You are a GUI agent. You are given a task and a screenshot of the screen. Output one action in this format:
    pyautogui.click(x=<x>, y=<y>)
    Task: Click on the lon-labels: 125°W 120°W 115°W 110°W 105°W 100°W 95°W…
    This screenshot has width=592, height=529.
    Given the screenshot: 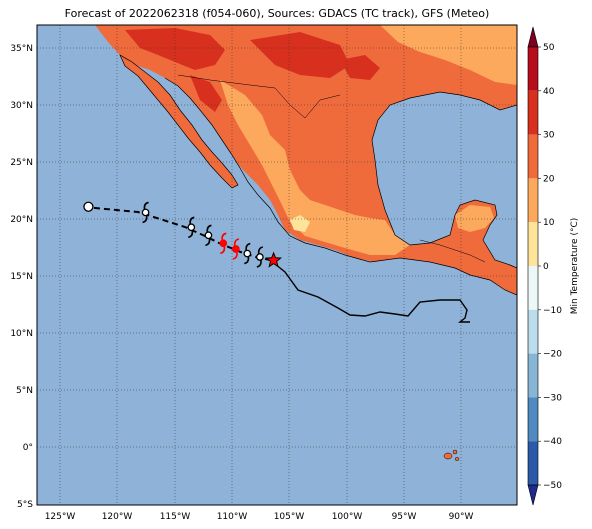 What is the action you would take?
    pyautogui.click(x=259, y=517)
    